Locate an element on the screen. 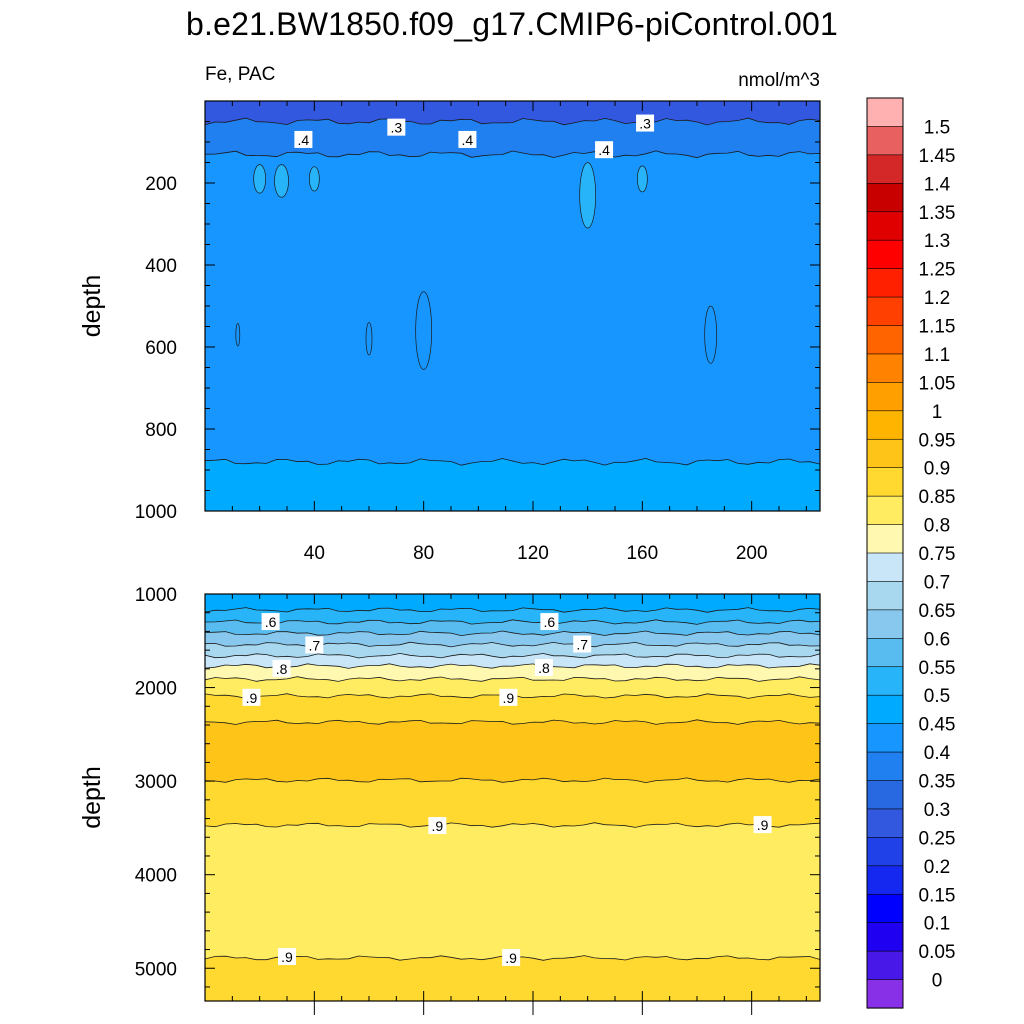  svg-text: .6 is located at coordinates (271, 622).